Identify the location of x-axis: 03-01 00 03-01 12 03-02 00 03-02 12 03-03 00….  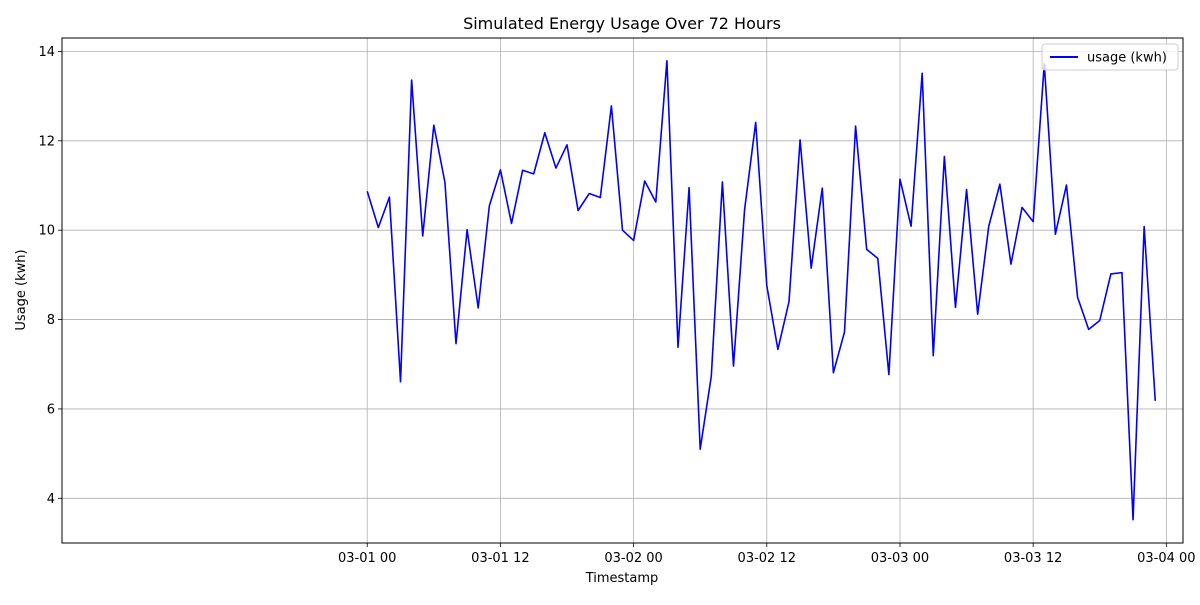
(767, 554).